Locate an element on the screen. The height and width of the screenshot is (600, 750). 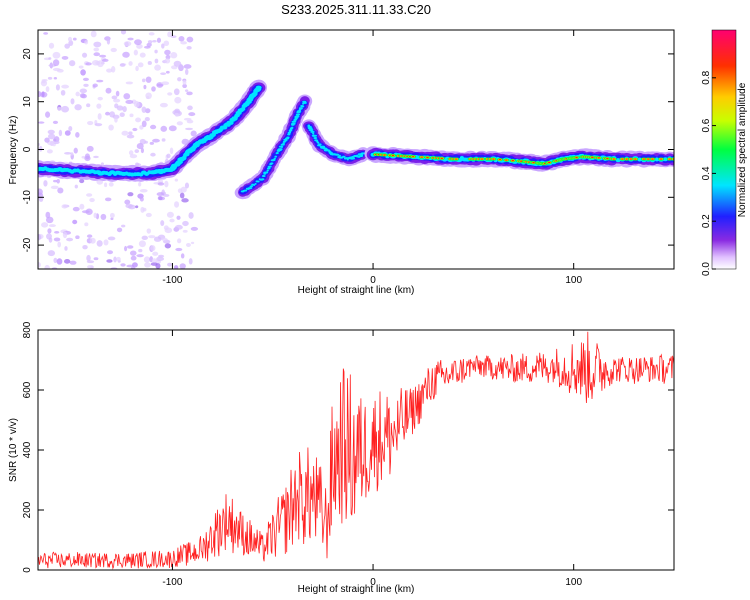
snr-y-tick-label: 800 is located at coordinates (27, 329).